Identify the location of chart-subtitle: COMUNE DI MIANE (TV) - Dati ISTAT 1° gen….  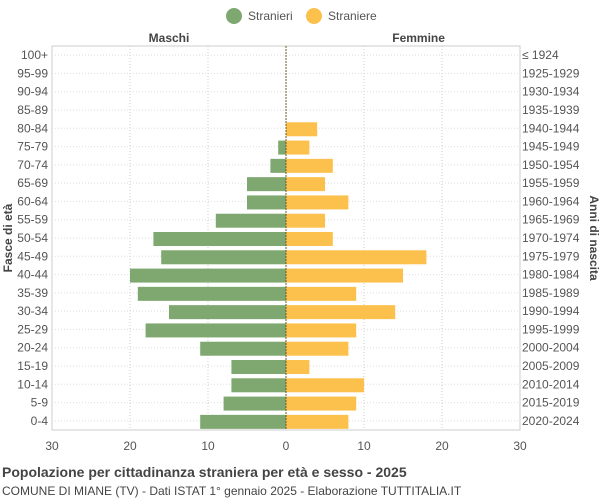
(232, 491).